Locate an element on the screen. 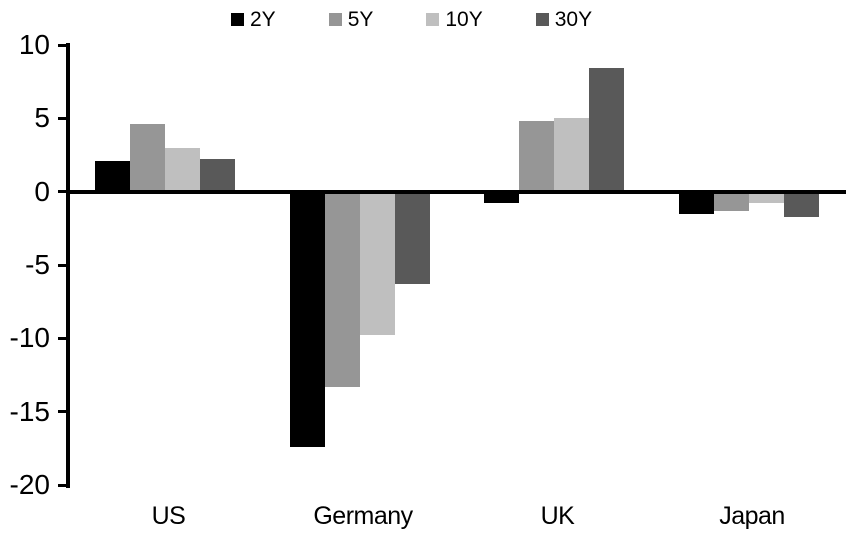 The image size is (852, 539). bar-japan-10y is located at coordinates (766, 197).